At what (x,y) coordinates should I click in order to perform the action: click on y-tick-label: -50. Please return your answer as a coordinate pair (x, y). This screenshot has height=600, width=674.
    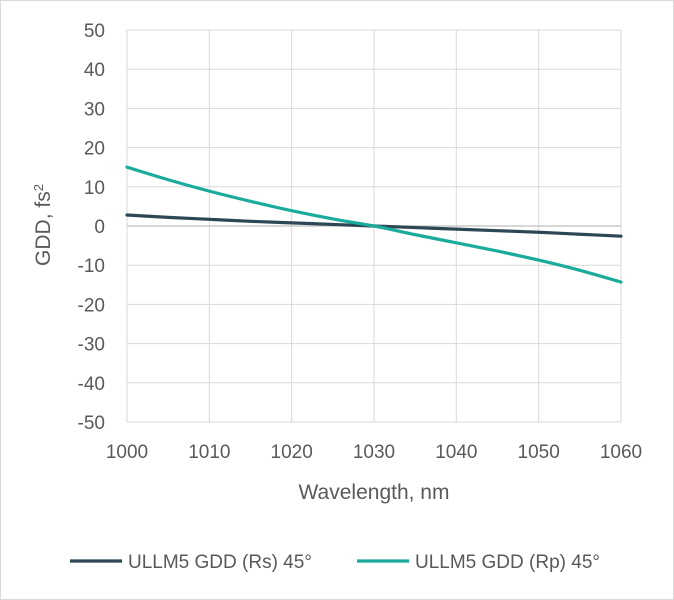
    Looking at the image, I should click on (91, 423).